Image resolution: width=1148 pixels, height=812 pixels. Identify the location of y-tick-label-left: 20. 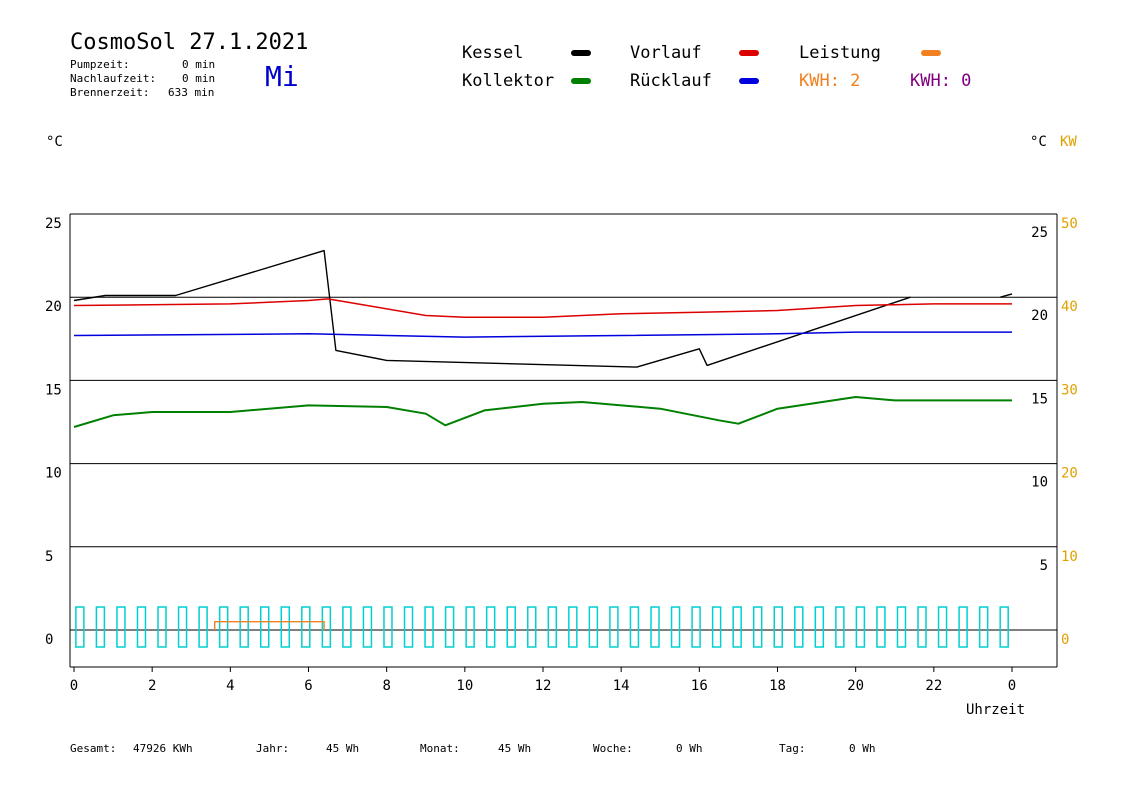
(53, 307).